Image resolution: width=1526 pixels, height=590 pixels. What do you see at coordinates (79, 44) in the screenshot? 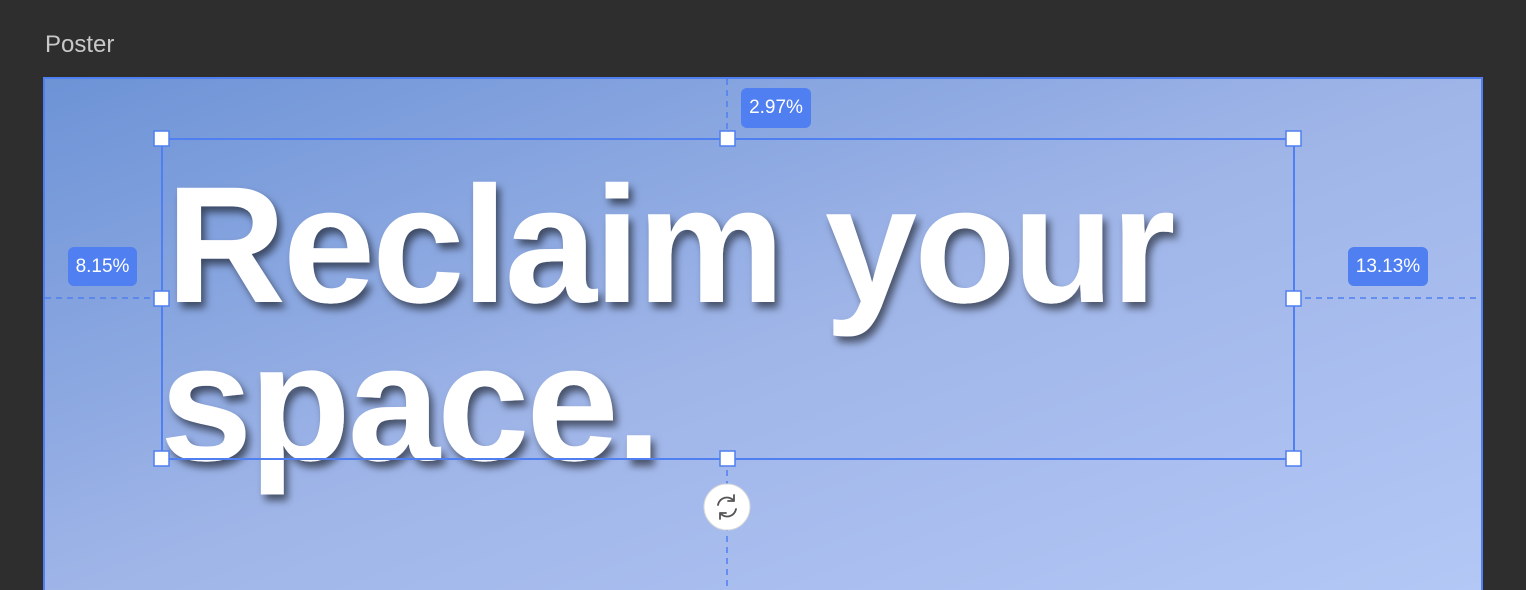
I see `panel-title: Poster` at bounding box center [79, 44].